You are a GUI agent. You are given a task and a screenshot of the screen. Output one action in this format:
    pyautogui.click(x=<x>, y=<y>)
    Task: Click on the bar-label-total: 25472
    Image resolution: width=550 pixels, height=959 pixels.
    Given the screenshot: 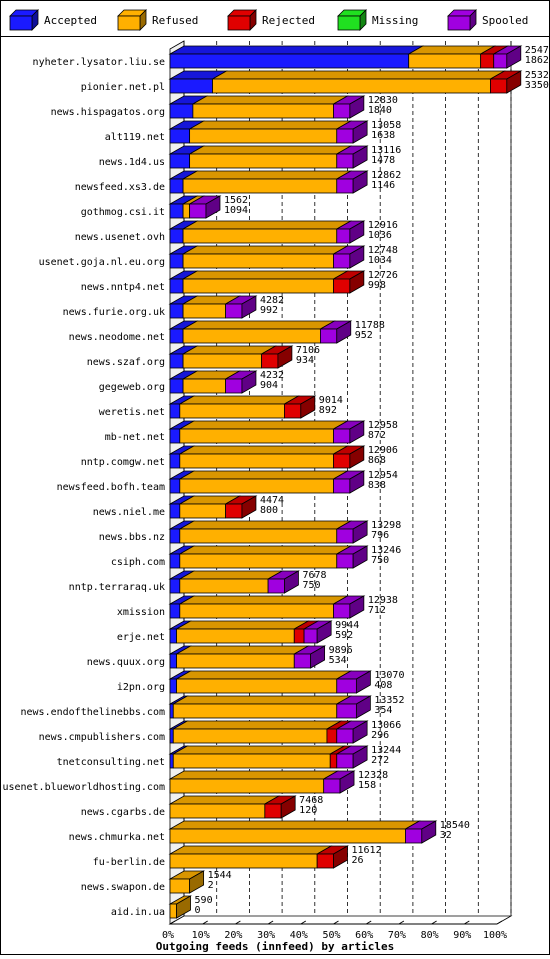 What is the action you would take?
    pyautogui.click(x=537, y=50)
    